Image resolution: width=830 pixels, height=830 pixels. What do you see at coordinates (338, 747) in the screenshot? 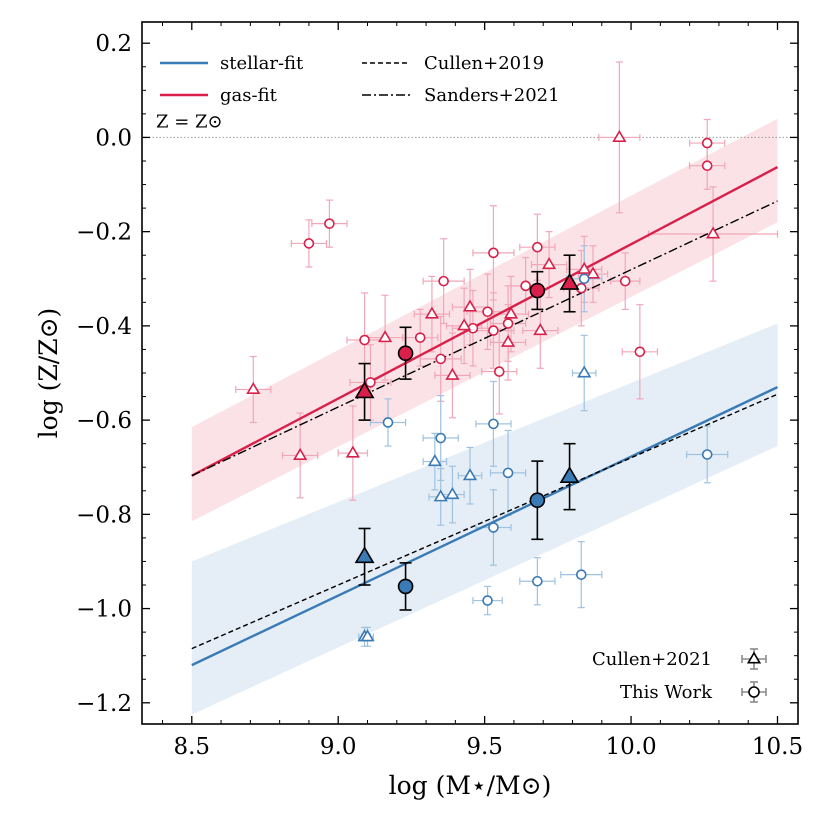
I see `x-tick-label: 9.0` at bounding box center [338, 747].